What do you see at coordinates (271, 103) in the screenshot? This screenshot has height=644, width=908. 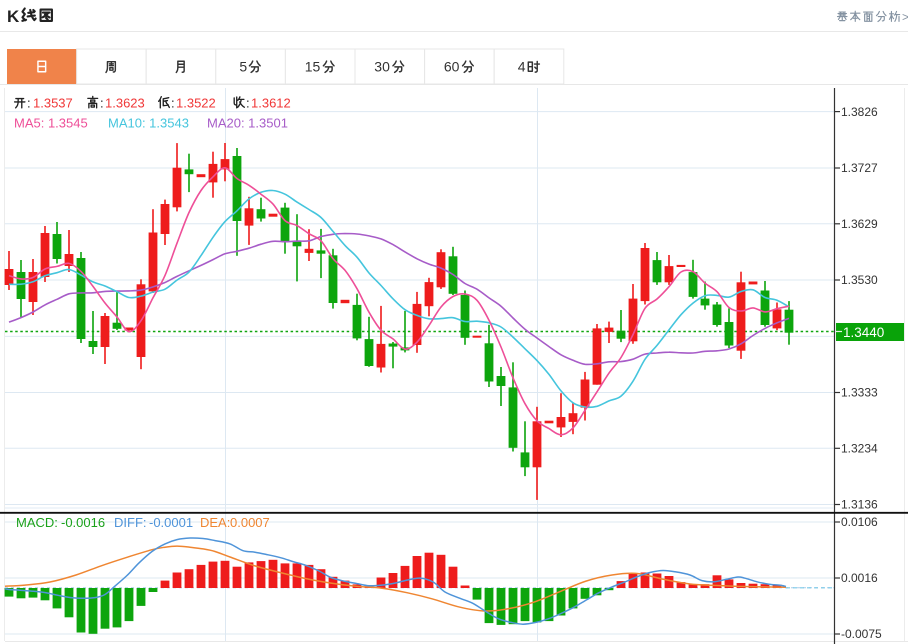 I see `svg-text: 1.3612` at bounding box center [271, 103].